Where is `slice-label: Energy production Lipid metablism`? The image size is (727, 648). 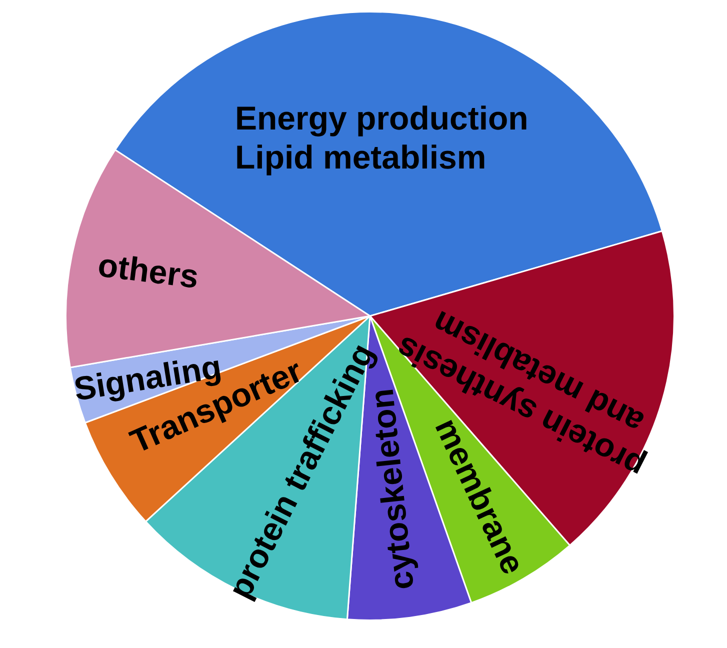 slice-label: Energy production Lipid metablism is located at coordinates (381, 138).